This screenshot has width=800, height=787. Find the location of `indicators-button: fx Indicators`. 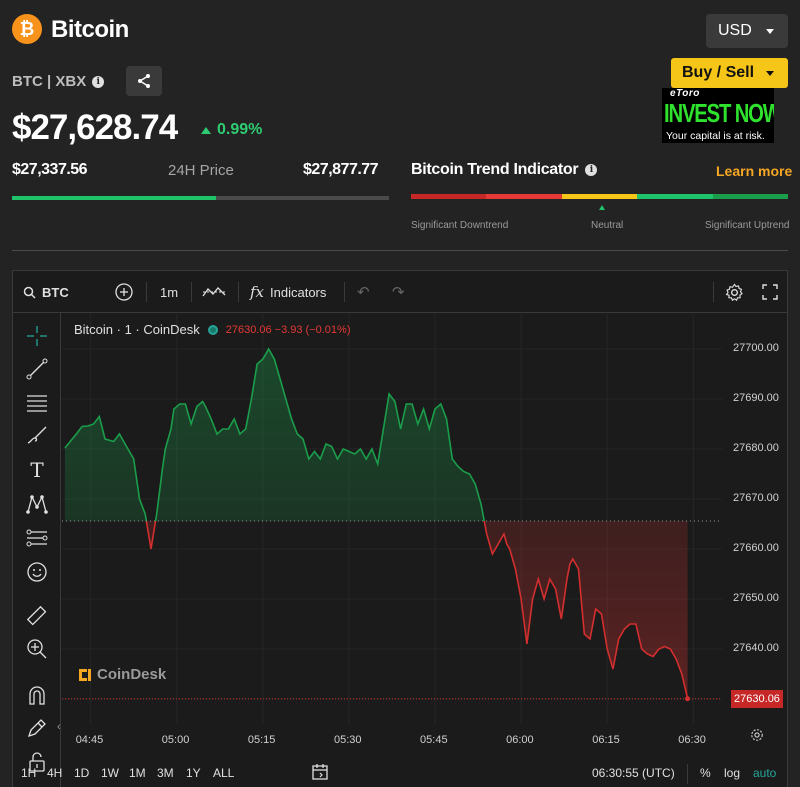

indicators-button: fx Indicators is located at coordinates (288, 292).